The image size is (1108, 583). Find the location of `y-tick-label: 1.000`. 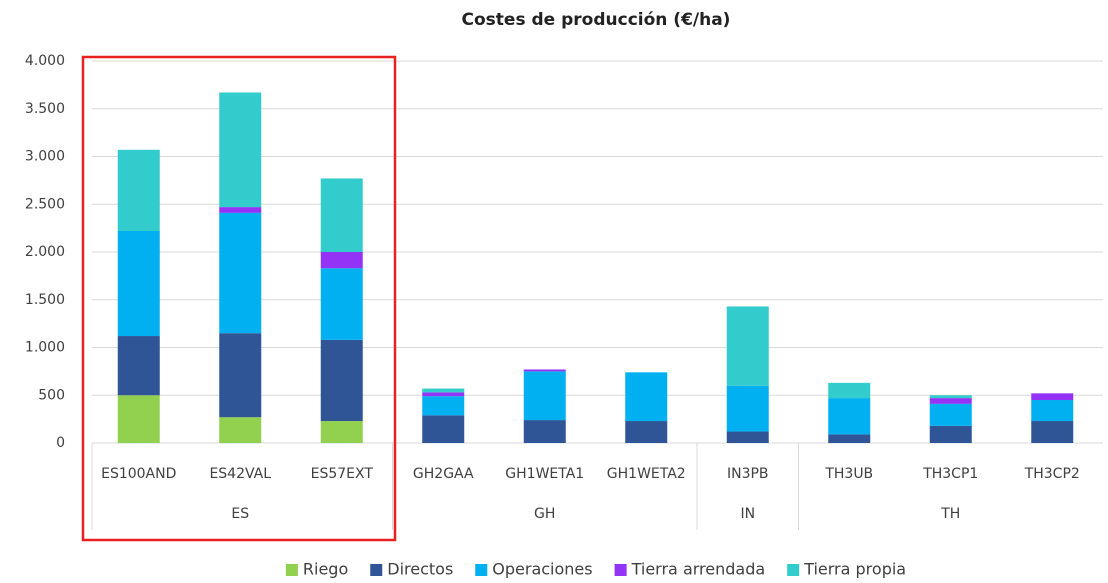

y-tick-label: 1.000 is located at coordinates (45, 348).